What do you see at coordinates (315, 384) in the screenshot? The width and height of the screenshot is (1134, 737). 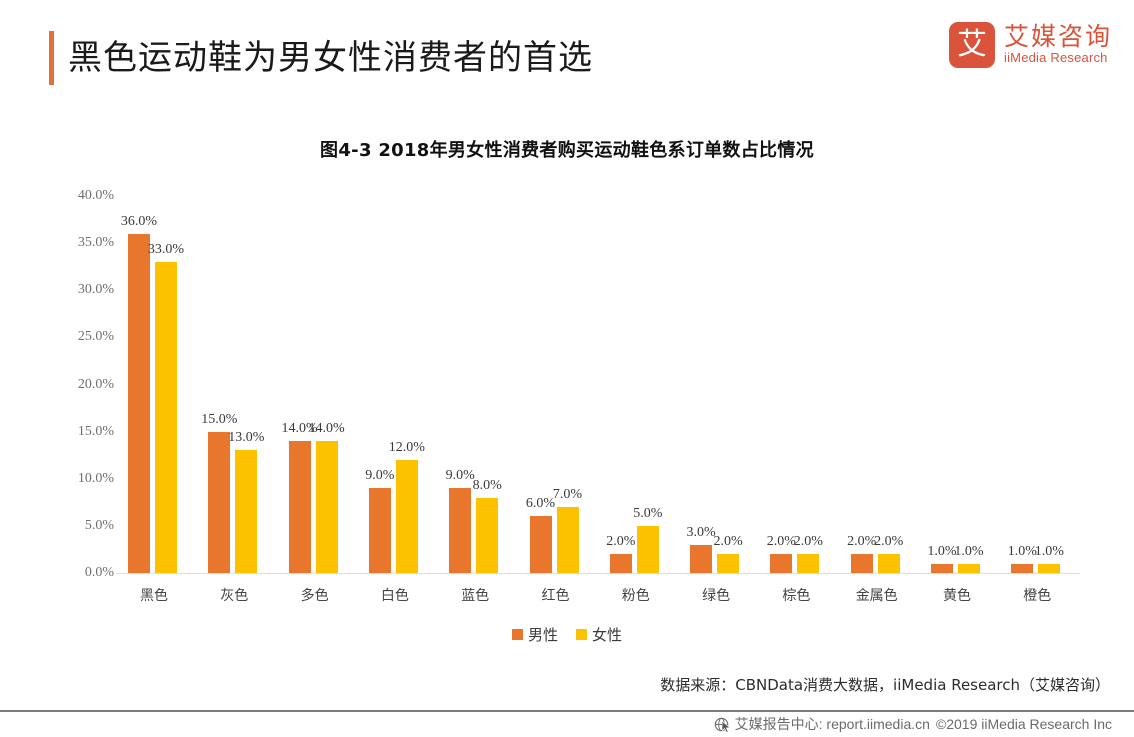 I see `bar-group: 14.0% 14.0%` at bounding box center [315, 384].